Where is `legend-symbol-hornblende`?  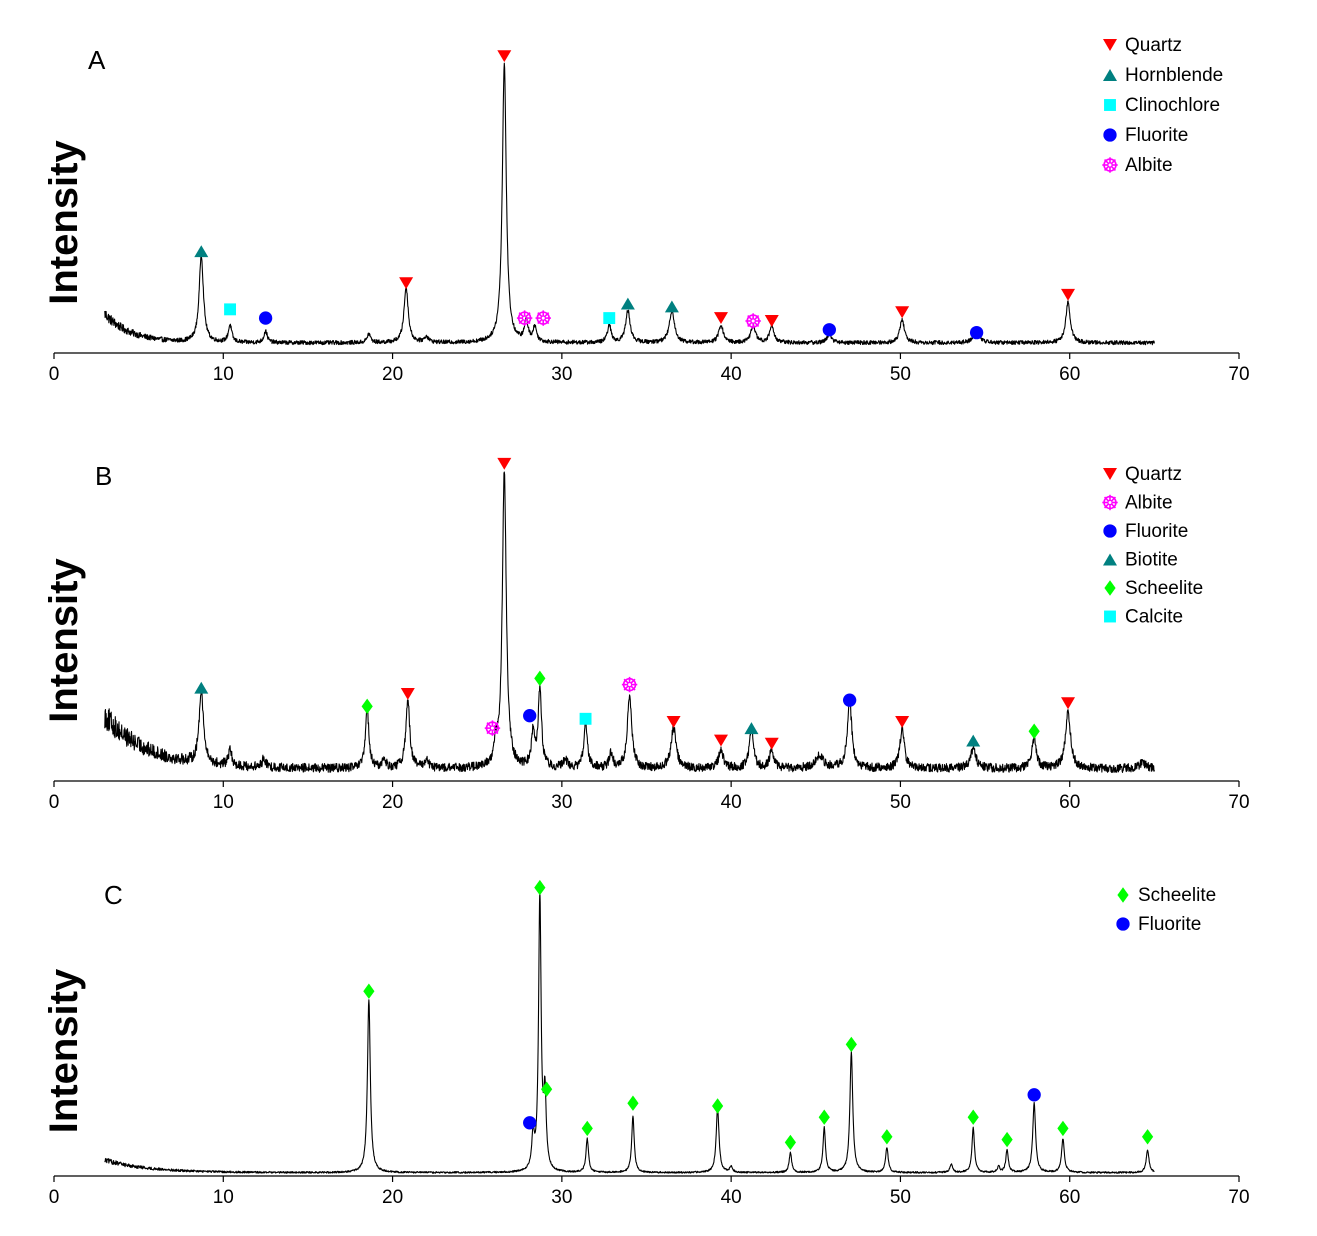
legend-symbol-hornblende is located at coordinates (1110, 75).